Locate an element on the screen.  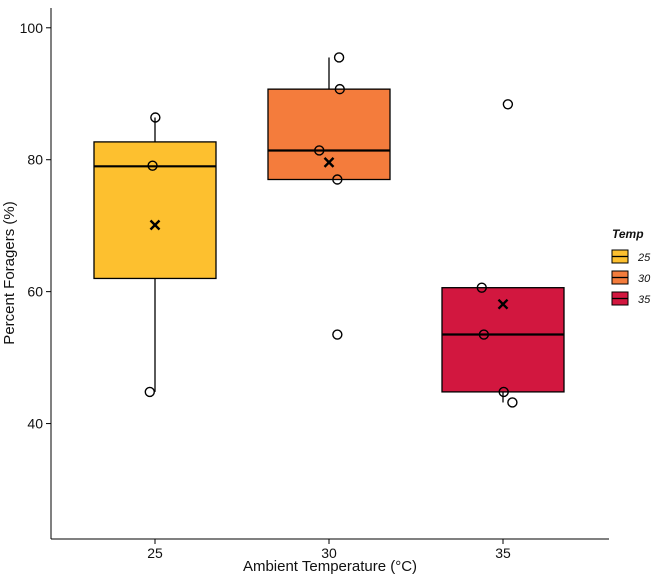
y-axis-title: Percent Foragers (%) is located at coordinates (9, 272).